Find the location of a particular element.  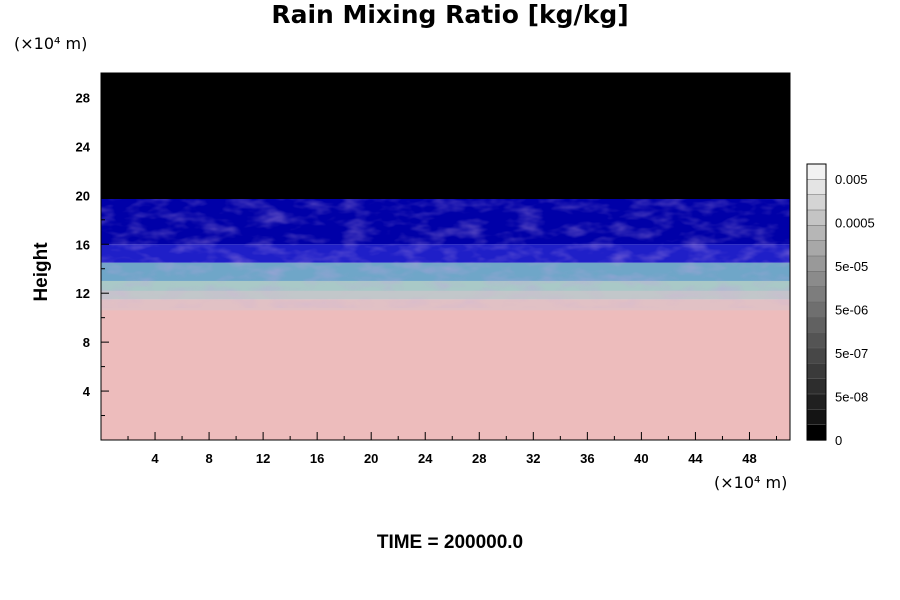

x-tick-label: 8 is located at coordinates (208, 458).